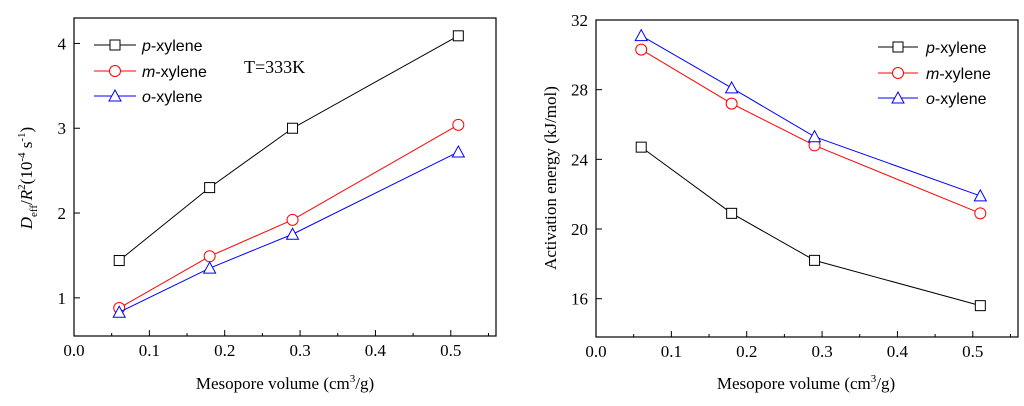  What do you see at coordinates (115, 95) in the screenshot?
I see `left-legend-triangle-marker` at bounding box center [115, 95].